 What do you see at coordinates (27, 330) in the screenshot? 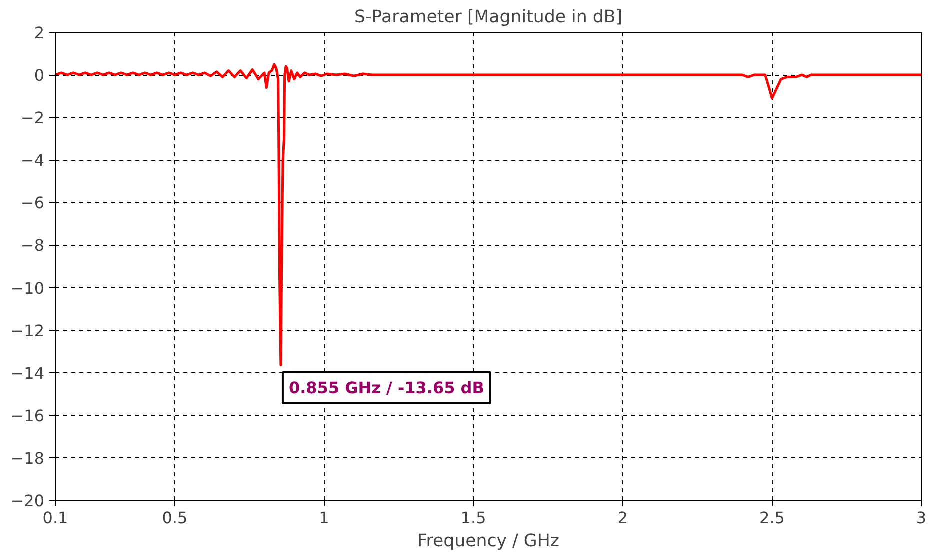
I see `y-tick-label: −12` at bounding box center [27, 330].